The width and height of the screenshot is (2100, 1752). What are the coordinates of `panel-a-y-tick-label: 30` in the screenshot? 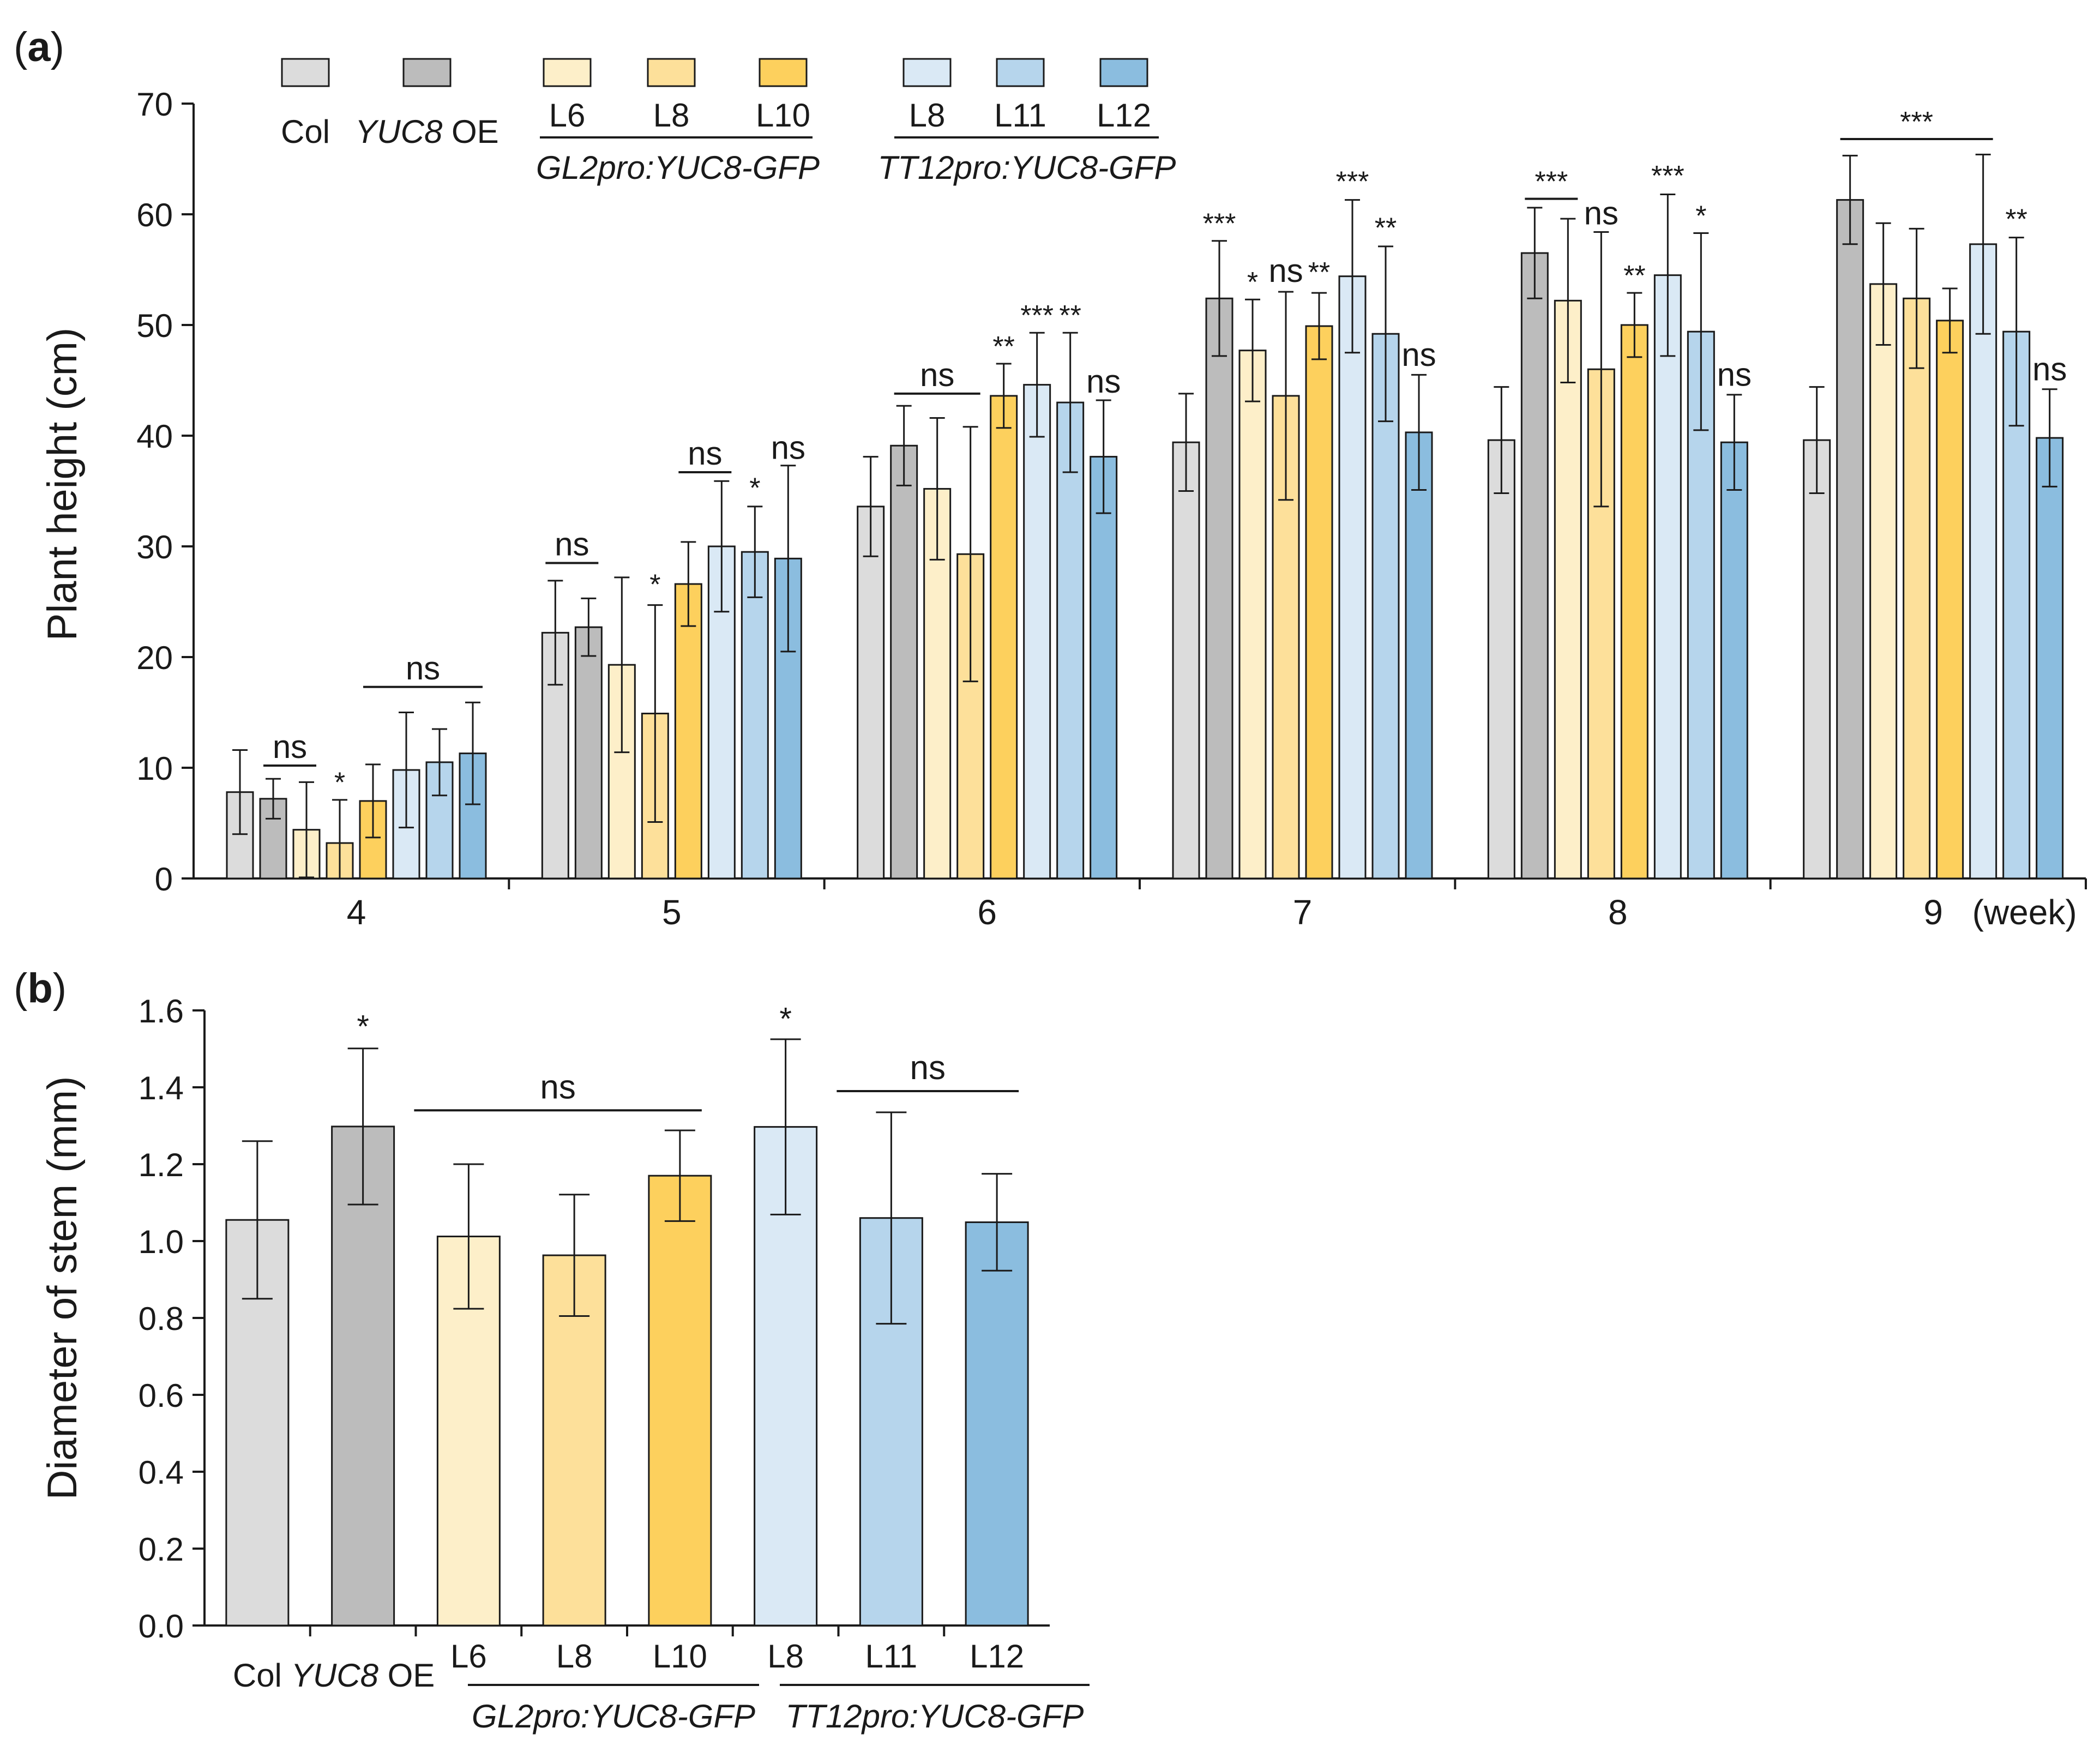 It's located at (154, 547).